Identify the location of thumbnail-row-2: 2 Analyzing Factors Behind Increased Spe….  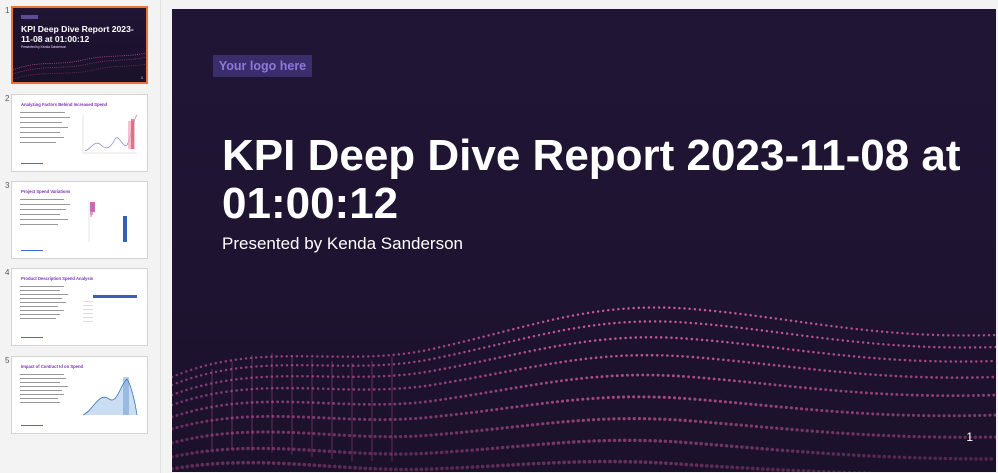
(80, 139).